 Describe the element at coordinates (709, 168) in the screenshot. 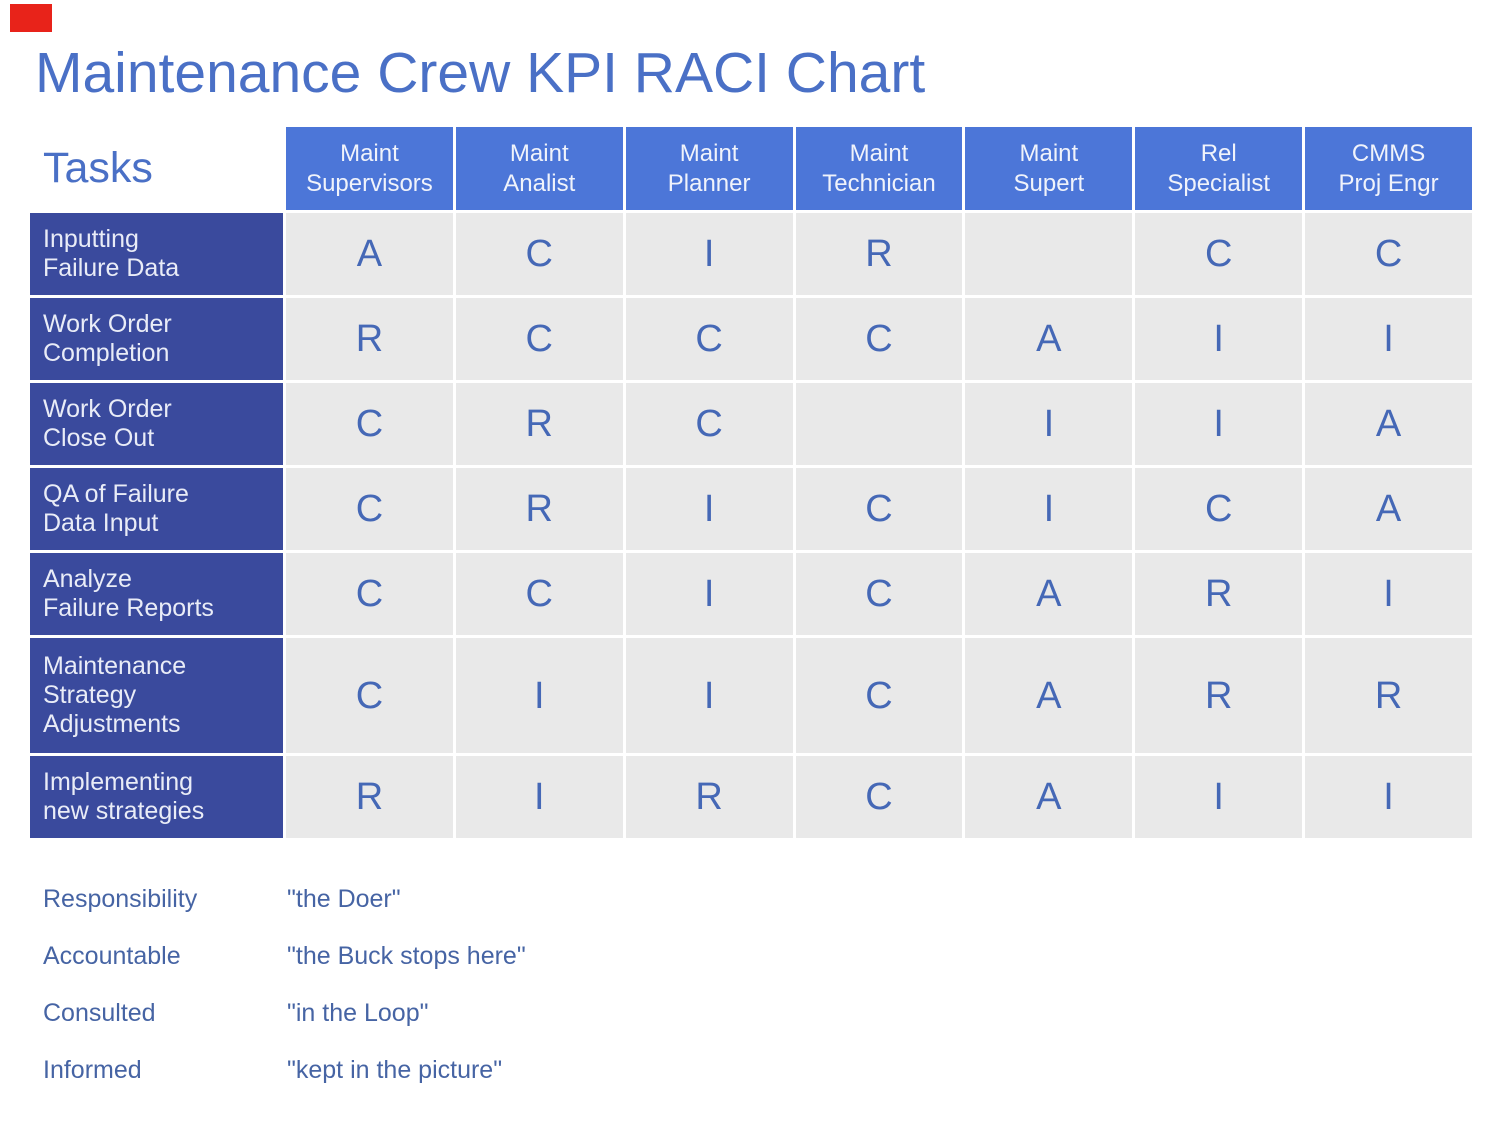

I see `column-header: Maint Planner` at that location.